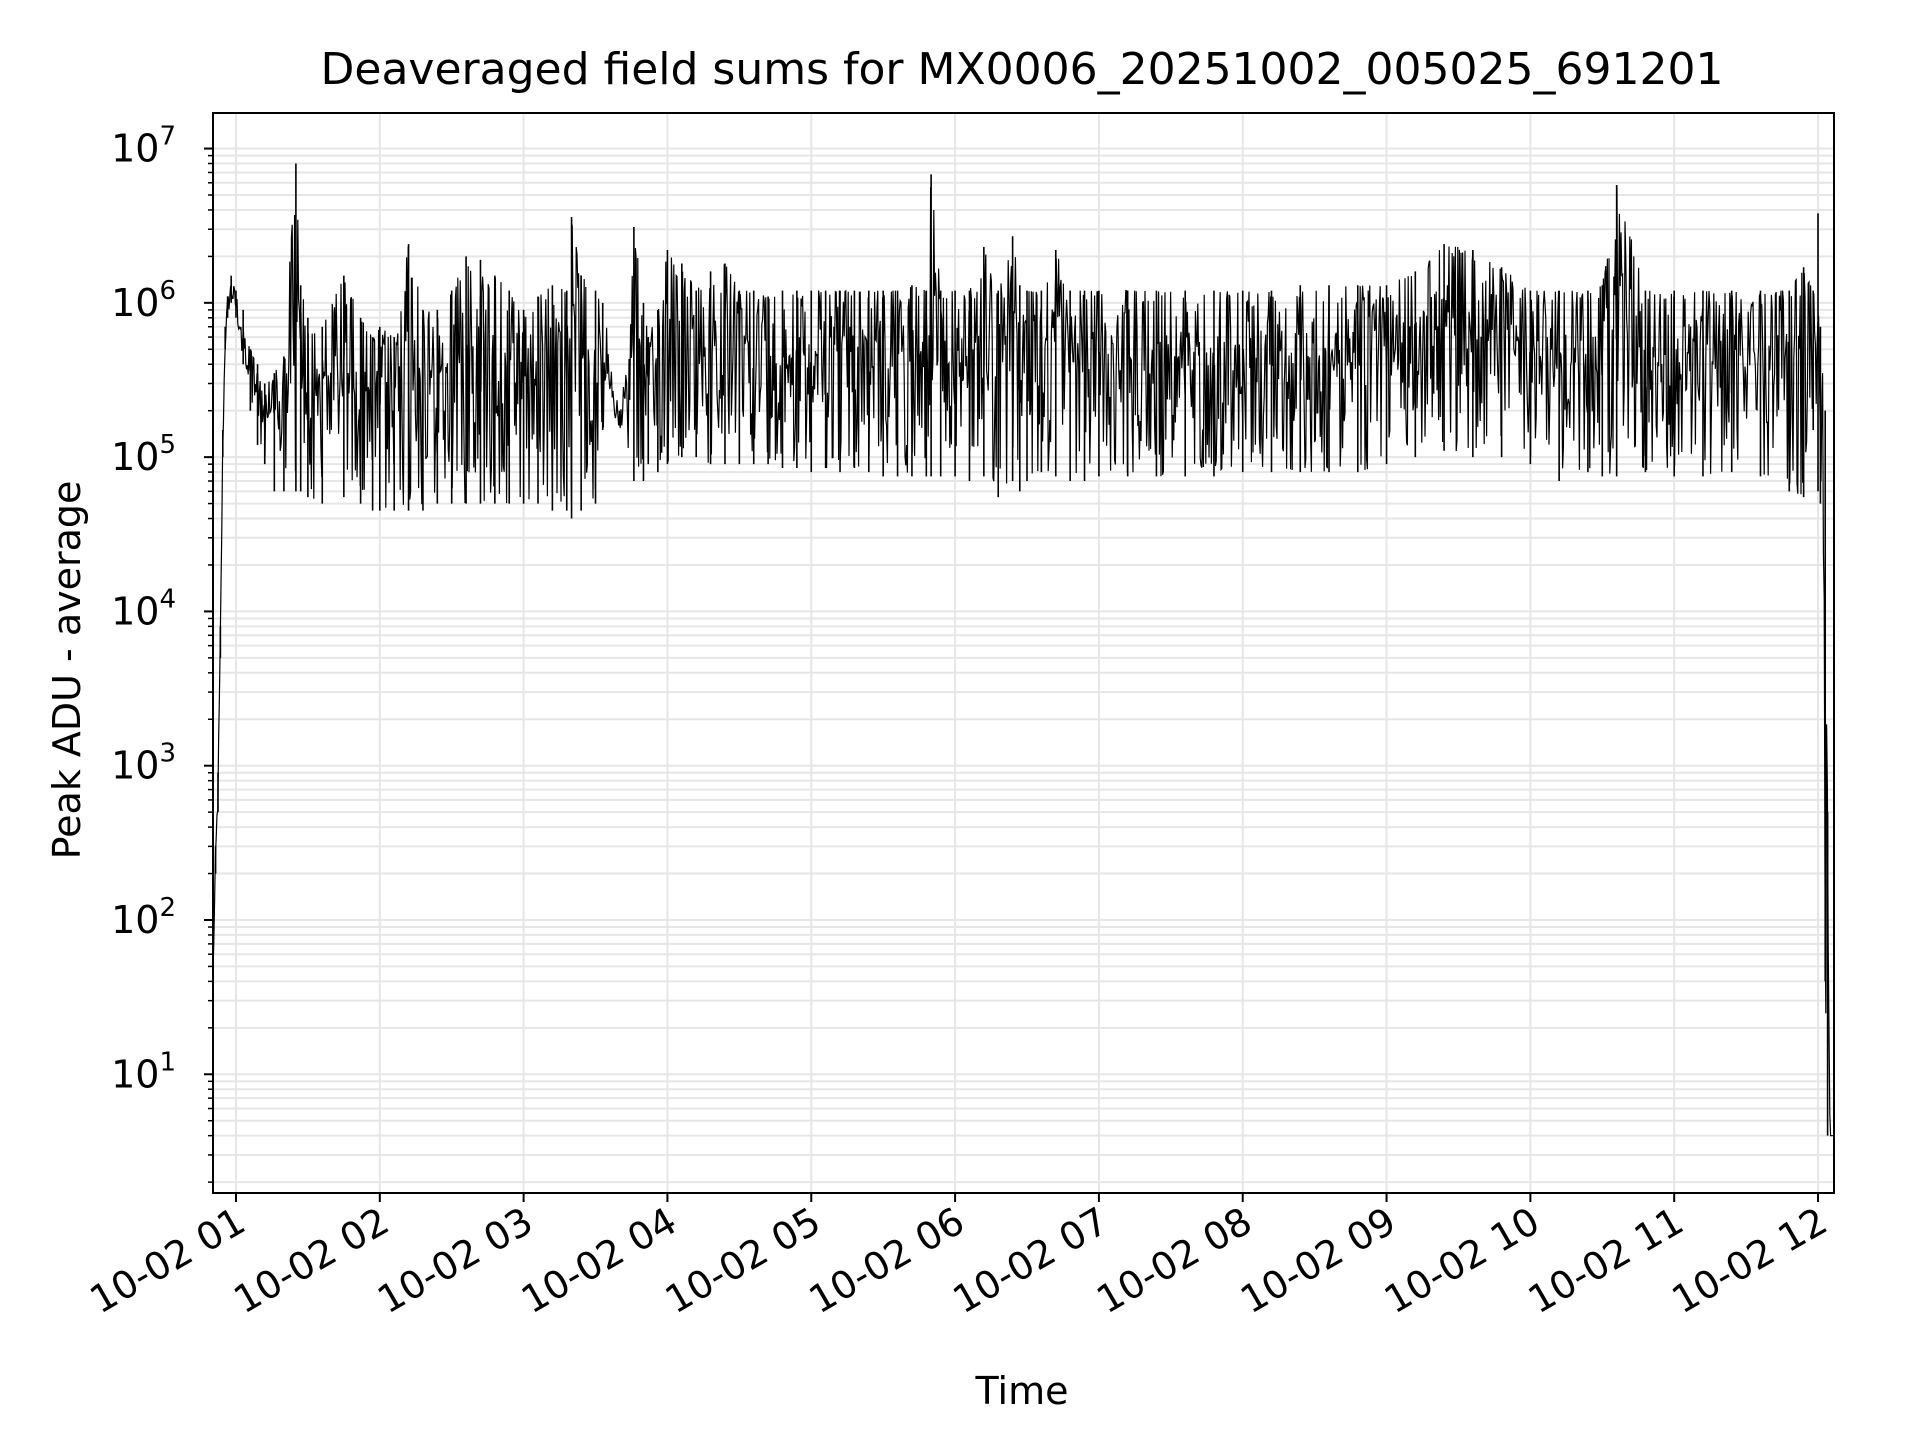  Describe the element at coordinates (143, 917) in the screenshot. I see `y-tick-label: 102` at that location.